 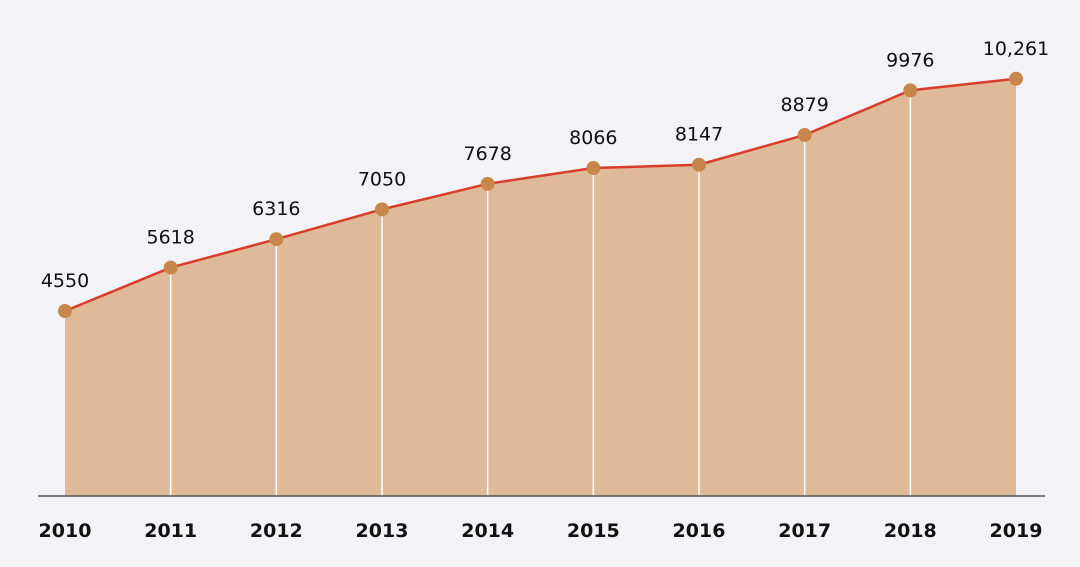 What do you see at coordinates (1016, 531) in the screenshot?
I see `x-tick-label-2019: 2019` at bounding box center [1016, 531].